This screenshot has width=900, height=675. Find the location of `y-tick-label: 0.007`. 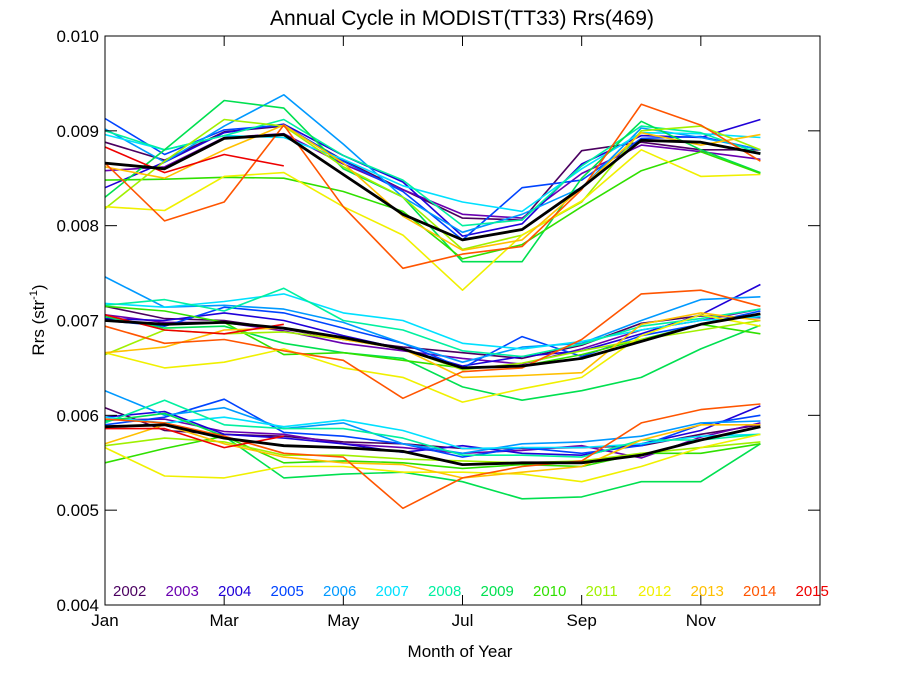

y-tick-label: 0.007 is located at coordinates (77, 321).